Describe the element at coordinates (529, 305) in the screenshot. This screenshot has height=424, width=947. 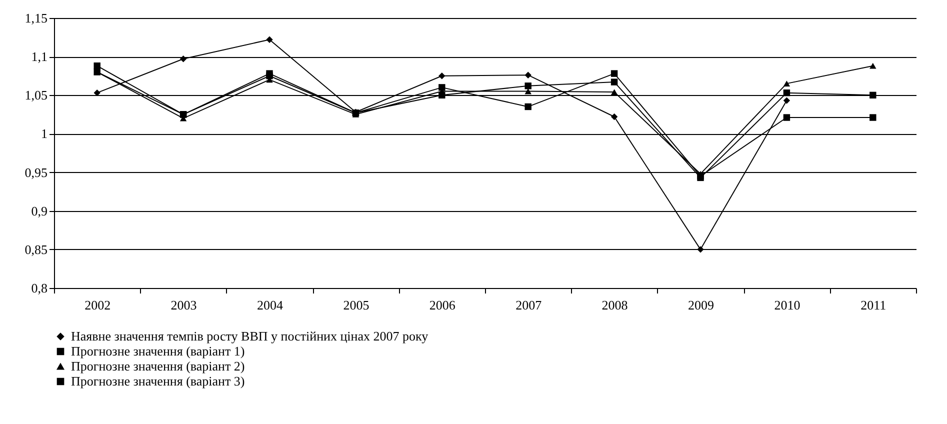
I see `x-tick-label: 2007` at that location.